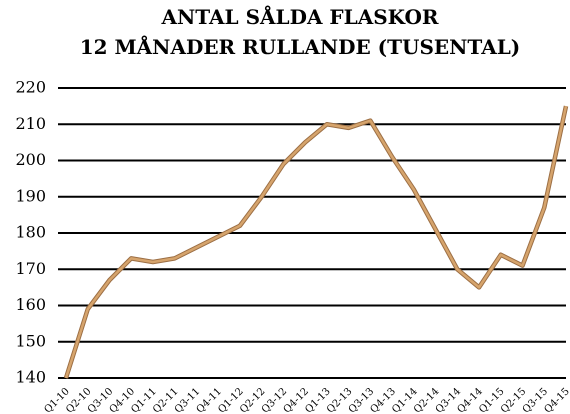 This screenshot has height=414, width=570. I want to click on chart-subtitle: 12 MÅNADER RULLANDE (TUSENTAL), so click(300, 47).